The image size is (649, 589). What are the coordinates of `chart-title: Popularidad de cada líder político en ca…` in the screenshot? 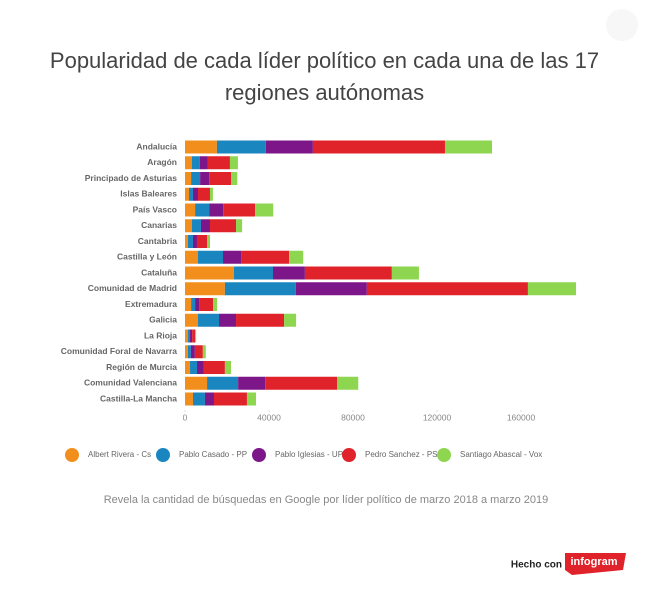 It's located at (324, 76).